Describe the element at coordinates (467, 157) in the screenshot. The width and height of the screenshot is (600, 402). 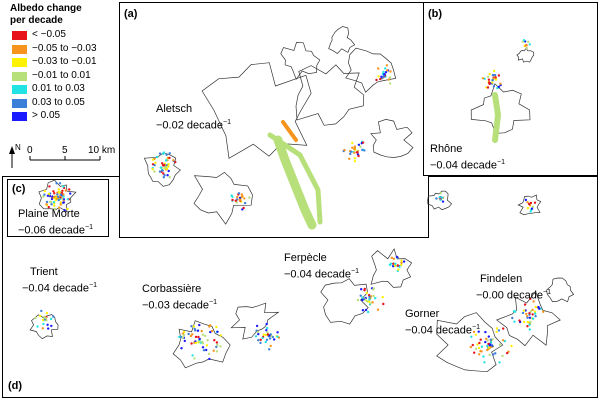
I see `label-rhone: Rhône −0.04 decade−1` at that location.